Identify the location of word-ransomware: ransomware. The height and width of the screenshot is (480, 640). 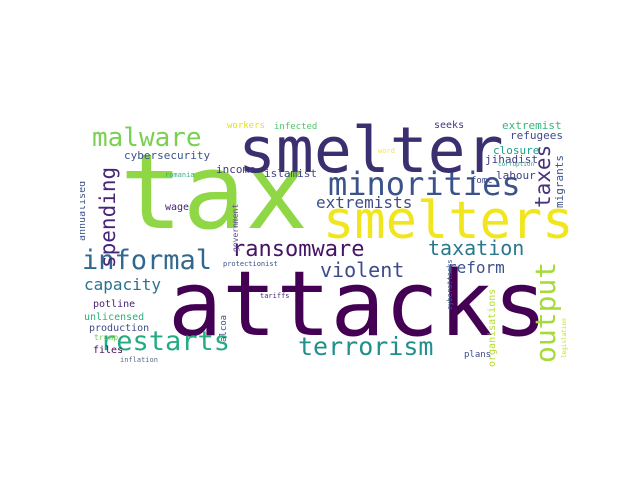
(298, 249).